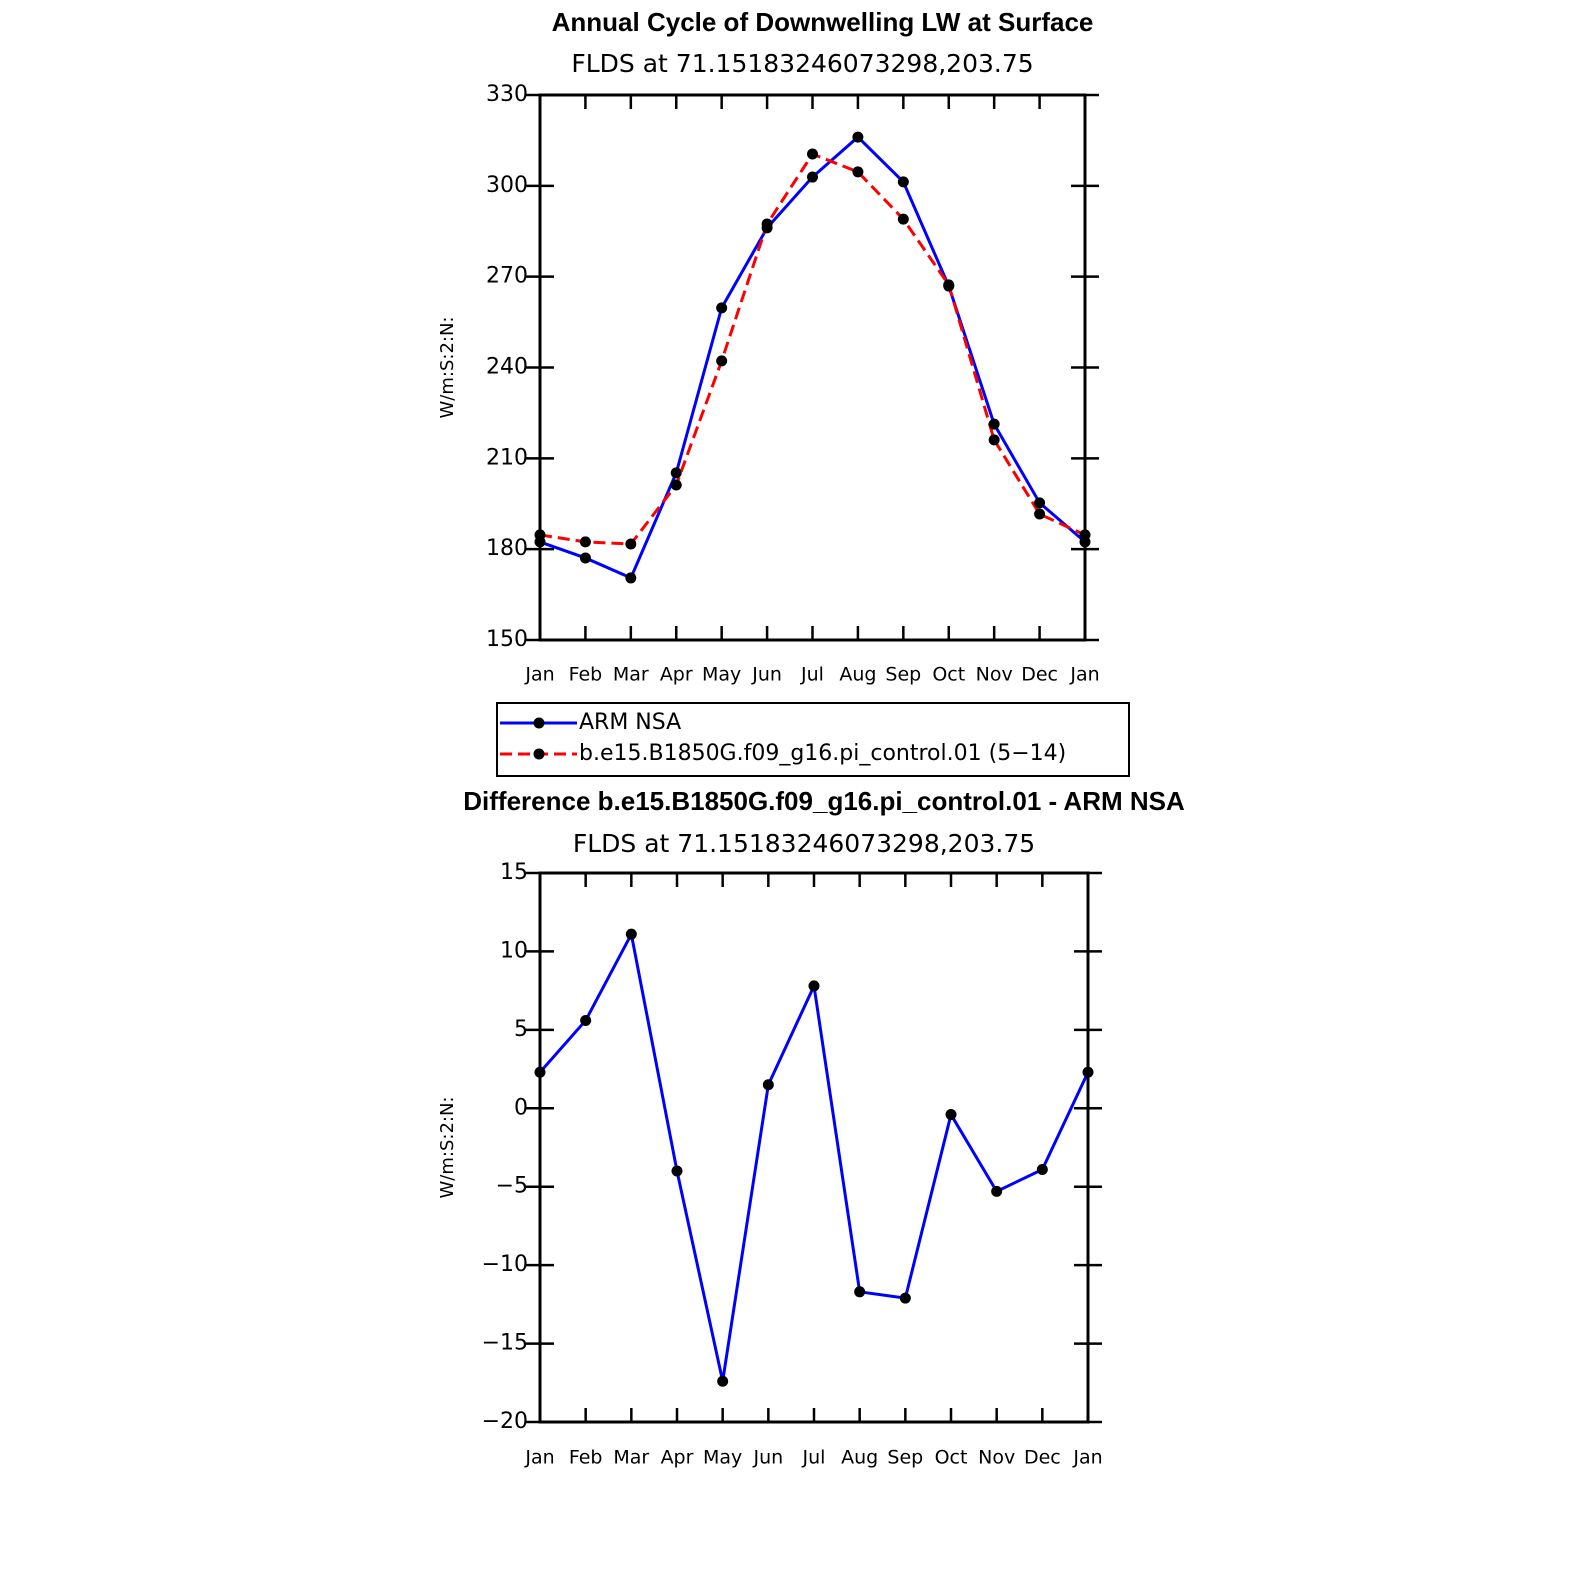  I want to click on y-tick-label: 210, so click(507, 457).